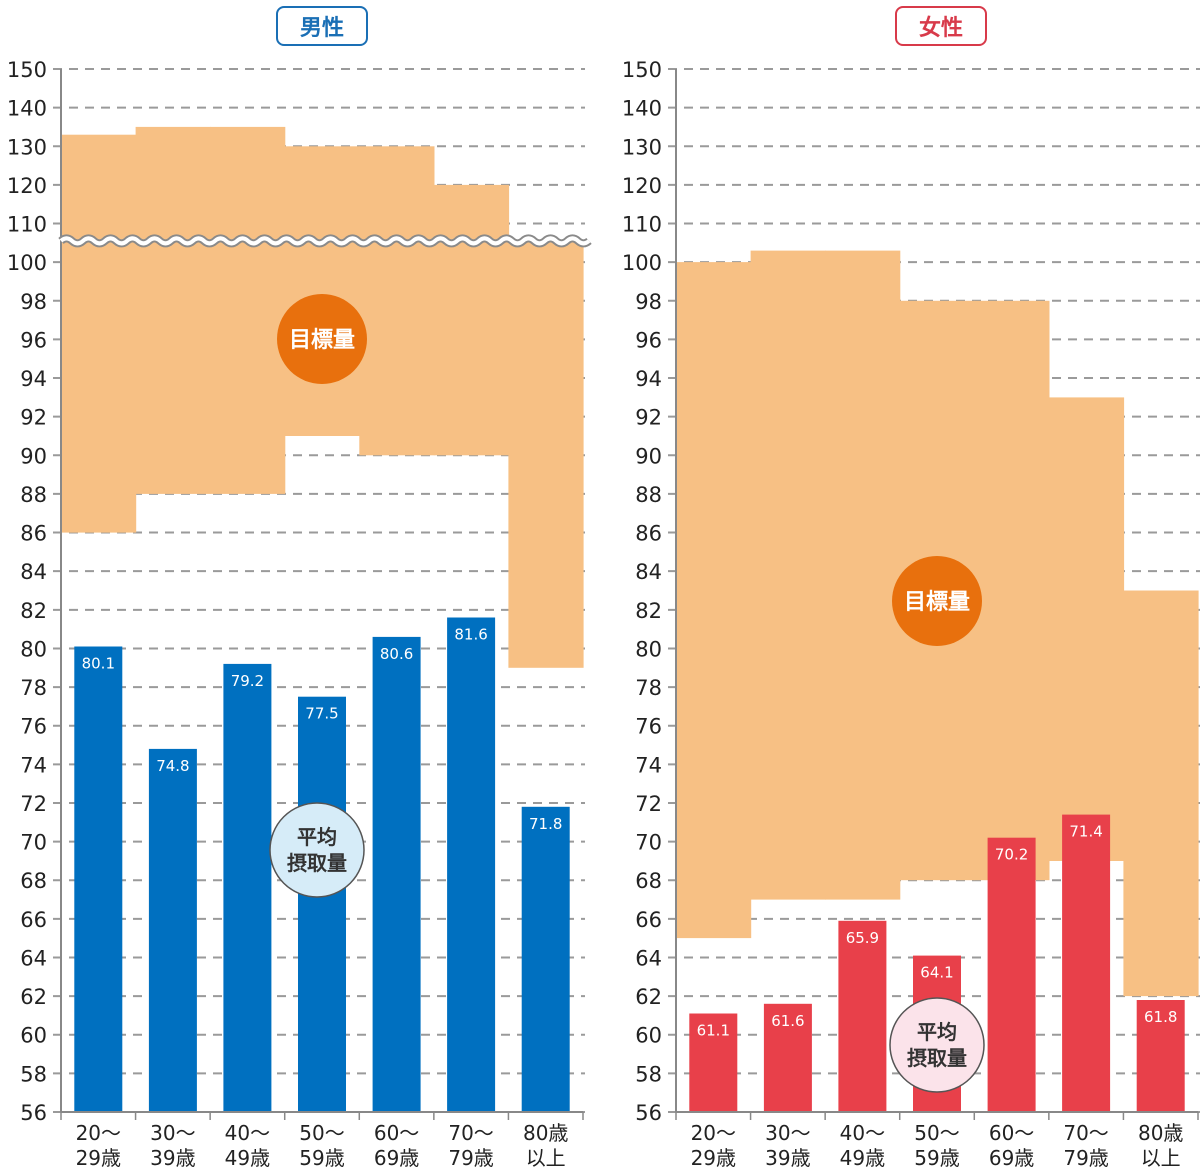  What do you see at coordinates (247, 681) in the screenshot?
I see `data-label: 79.2` at bounding box center [247, 681].